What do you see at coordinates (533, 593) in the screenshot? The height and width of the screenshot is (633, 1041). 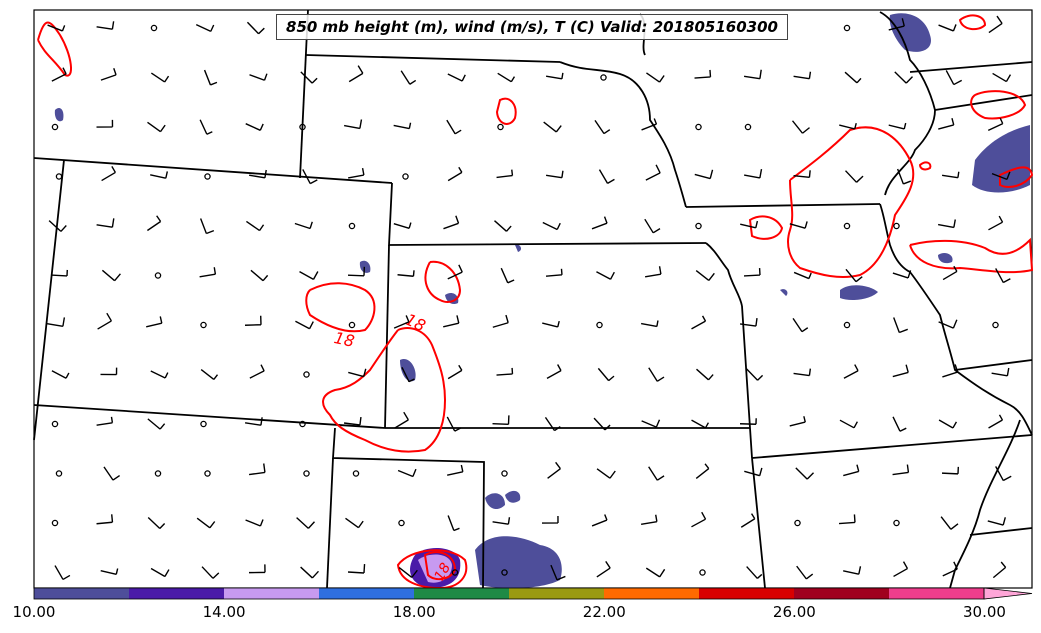 I see `colorbar` at bounding box center [533, 593].